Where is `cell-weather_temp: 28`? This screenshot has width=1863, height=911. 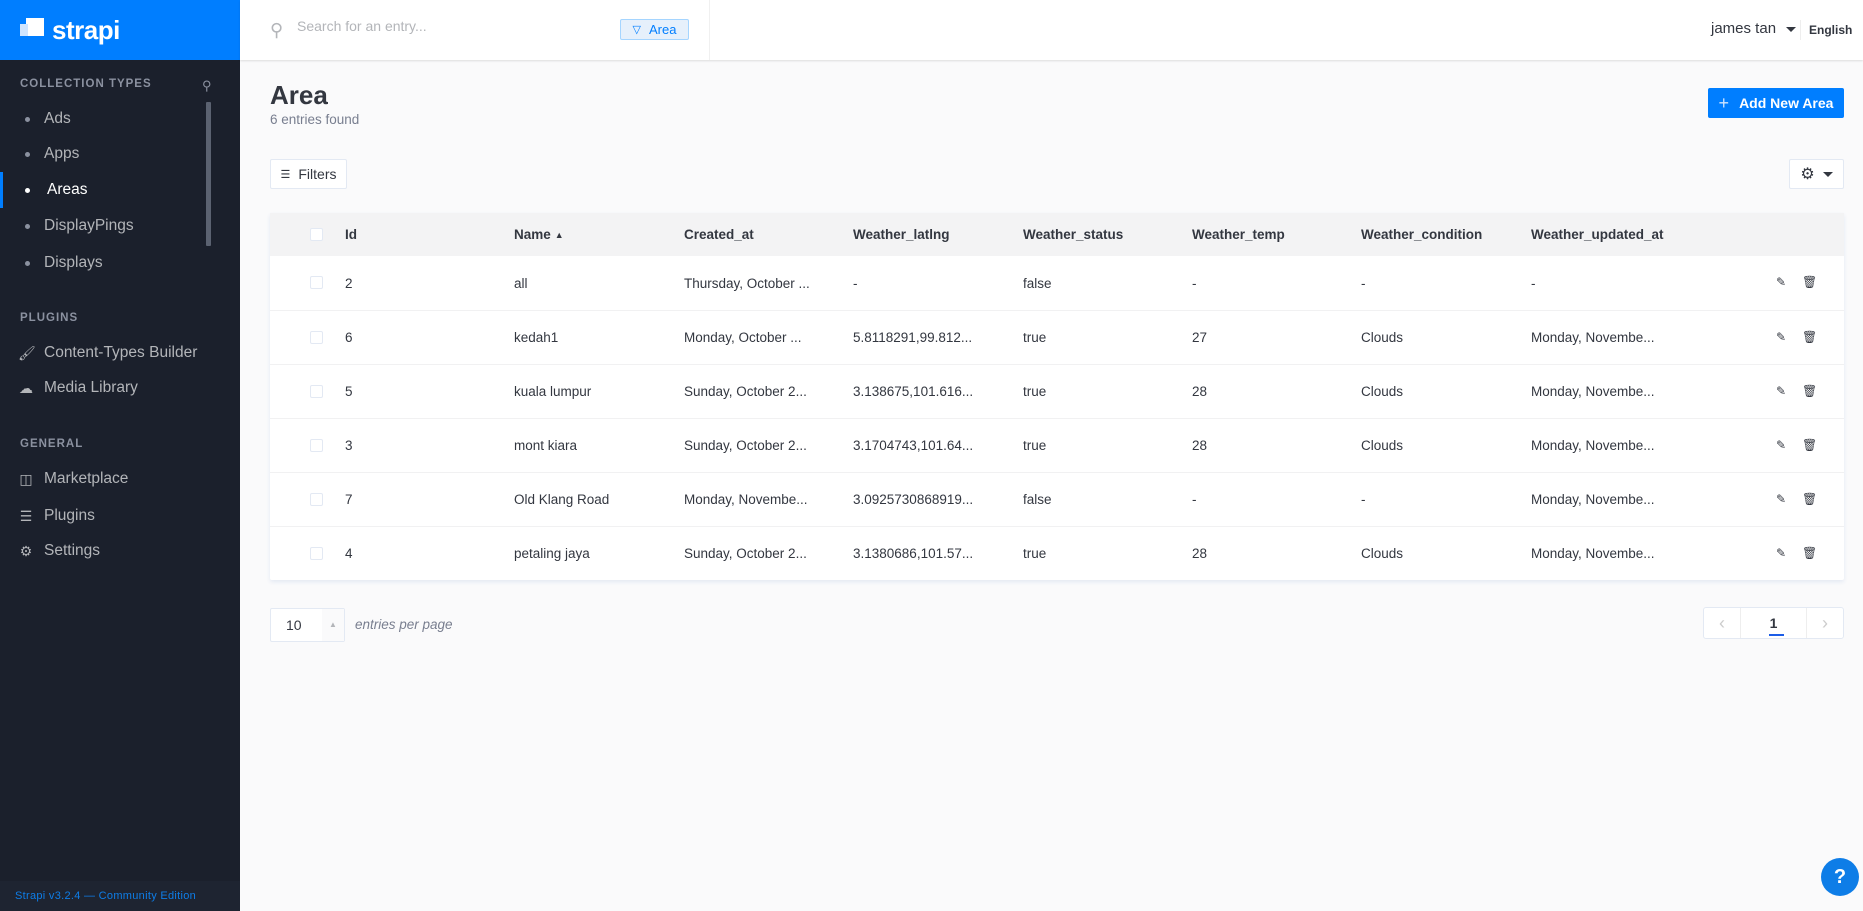 cell-weather_temp: 28 is located at coordinates (1200, 445).